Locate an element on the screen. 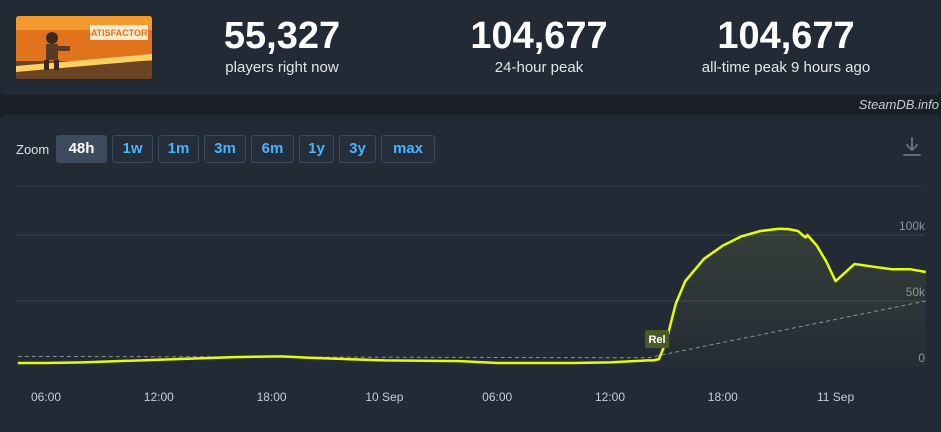  stat-24h-label: 24-hour peak is located at coordinates (539, 67).